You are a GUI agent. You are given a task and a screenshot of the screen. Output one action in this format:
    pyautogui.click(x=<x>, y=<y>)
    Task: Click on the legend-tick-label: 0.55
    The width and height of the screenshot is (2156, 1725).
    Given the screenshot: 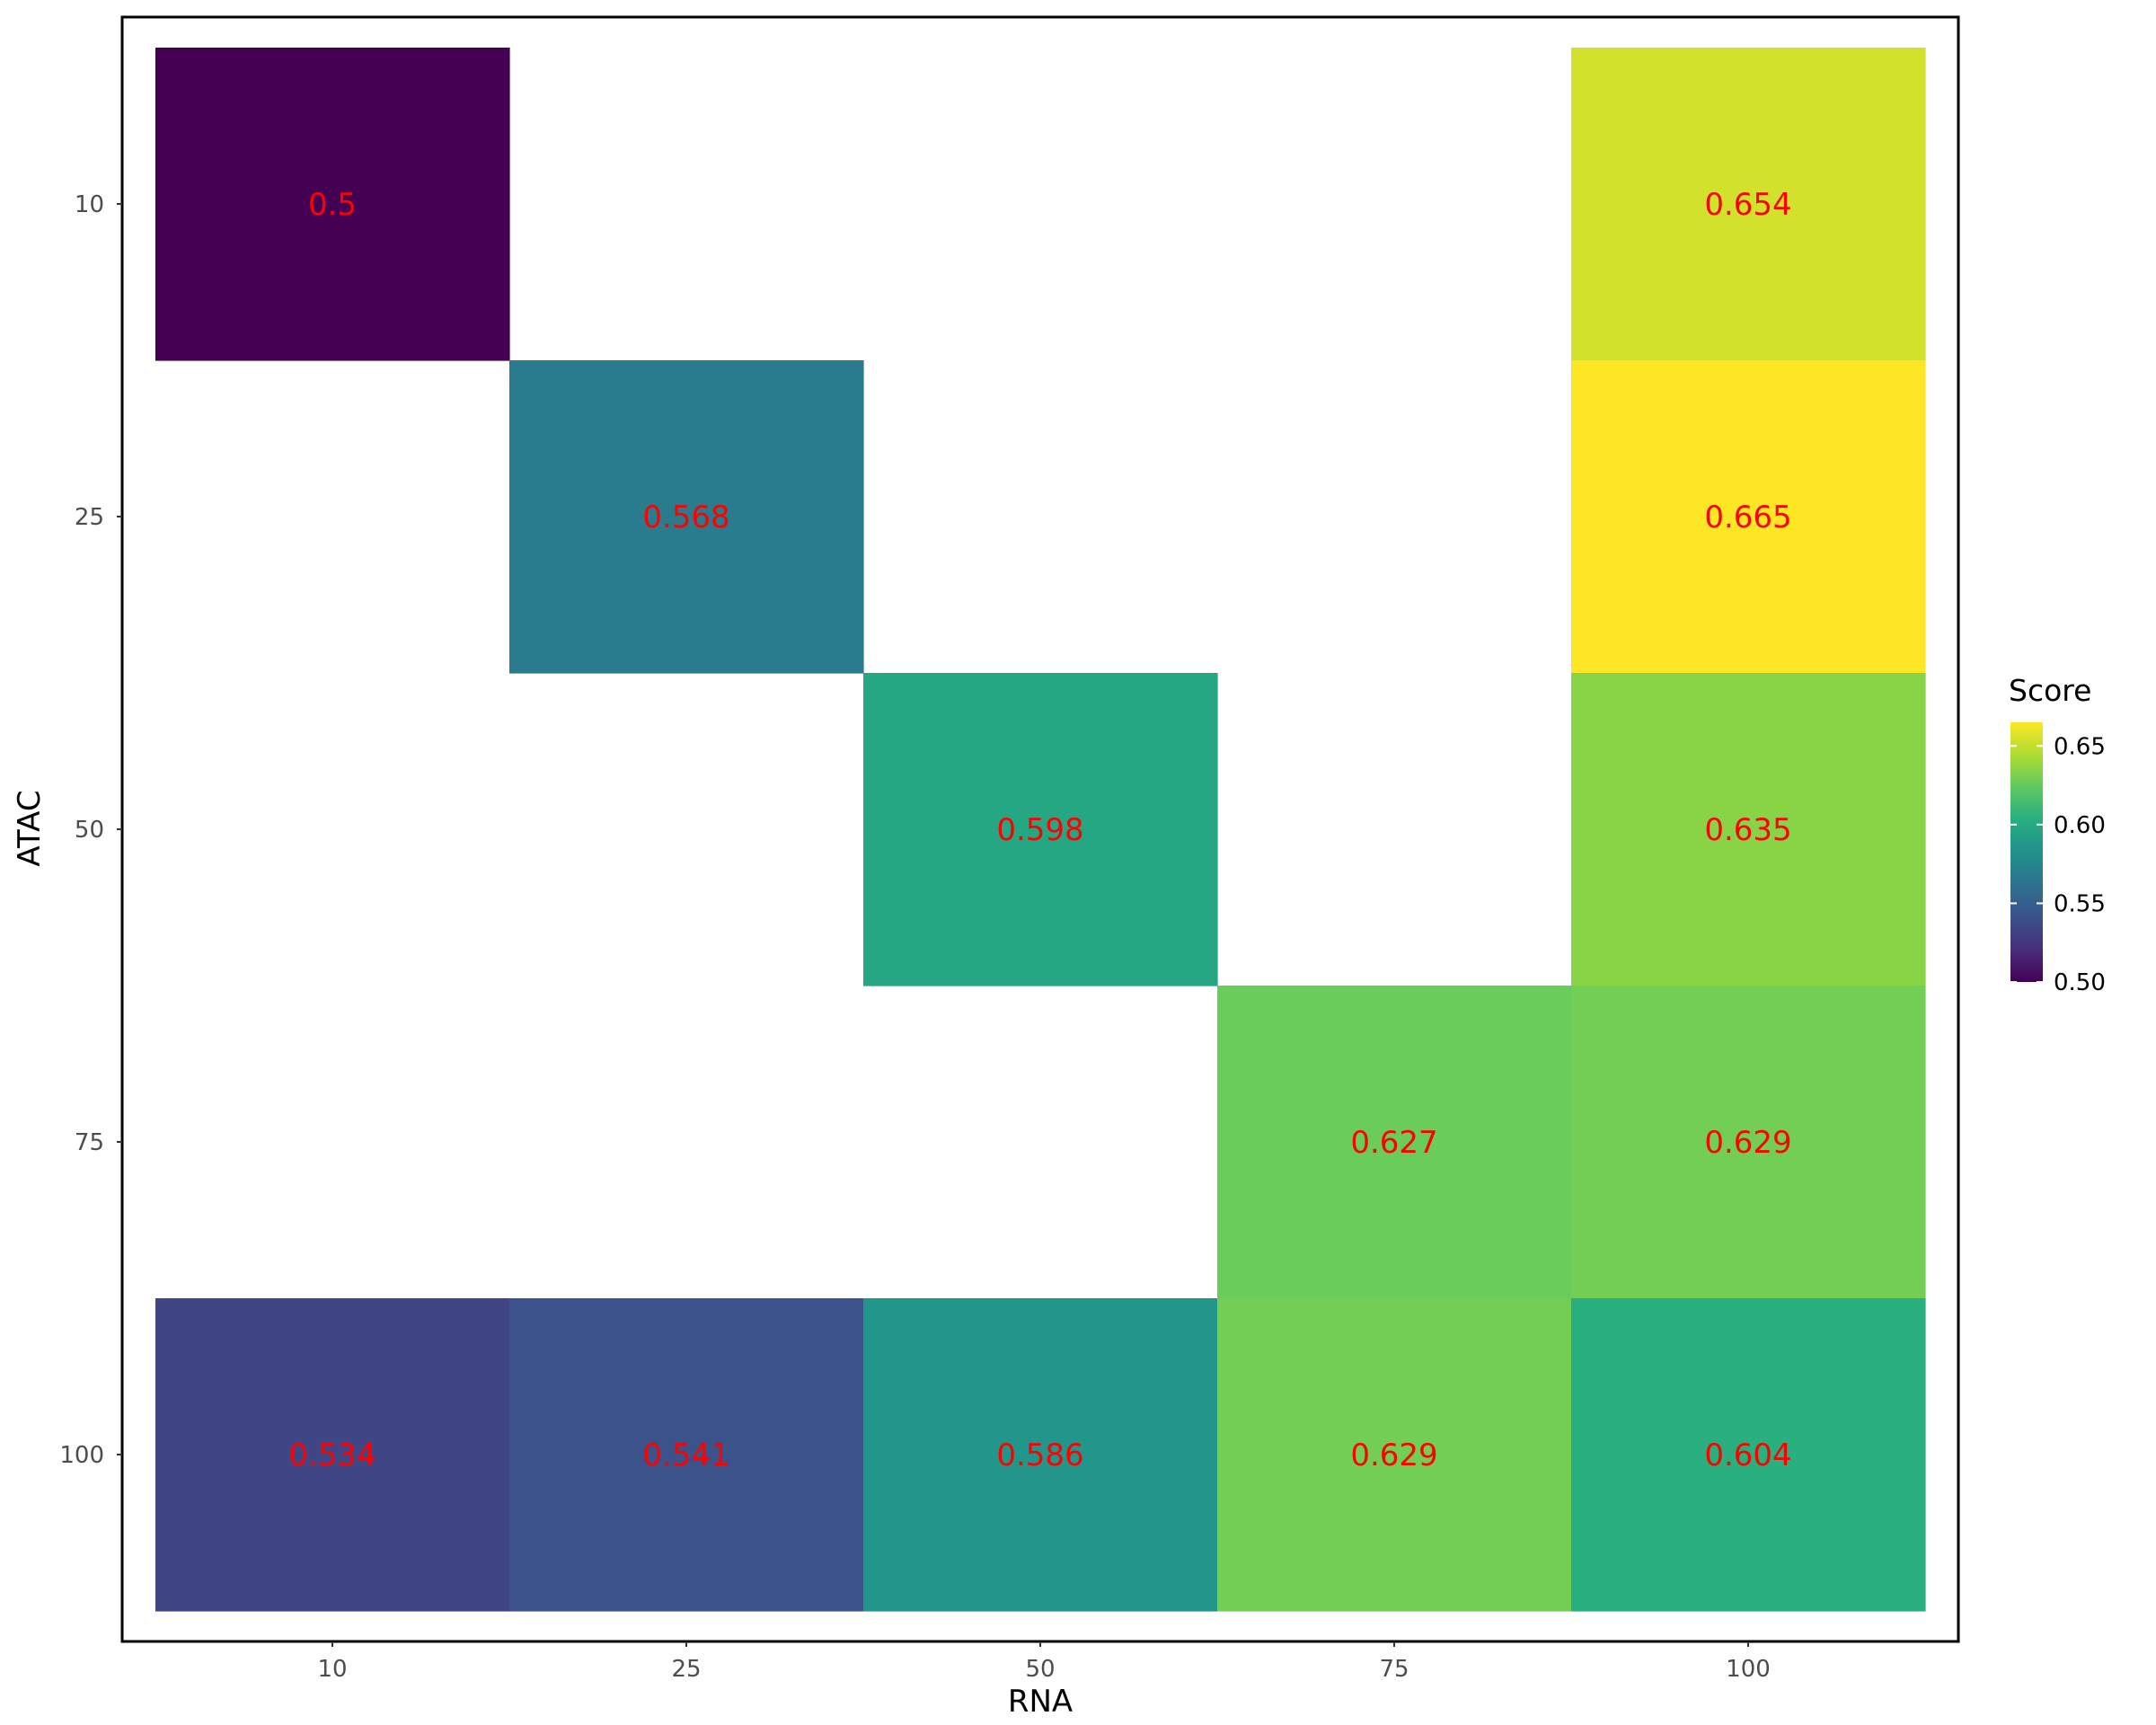 What is the action you would take?
    pyautogui.click(x=2080, y=903)
    